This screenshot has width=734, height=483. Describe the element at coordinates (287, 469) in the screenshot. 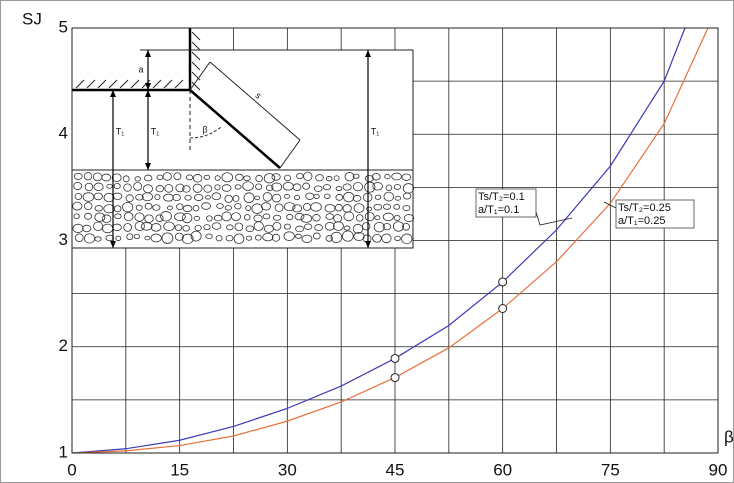

I see `x-tick-label: 30` at that location.